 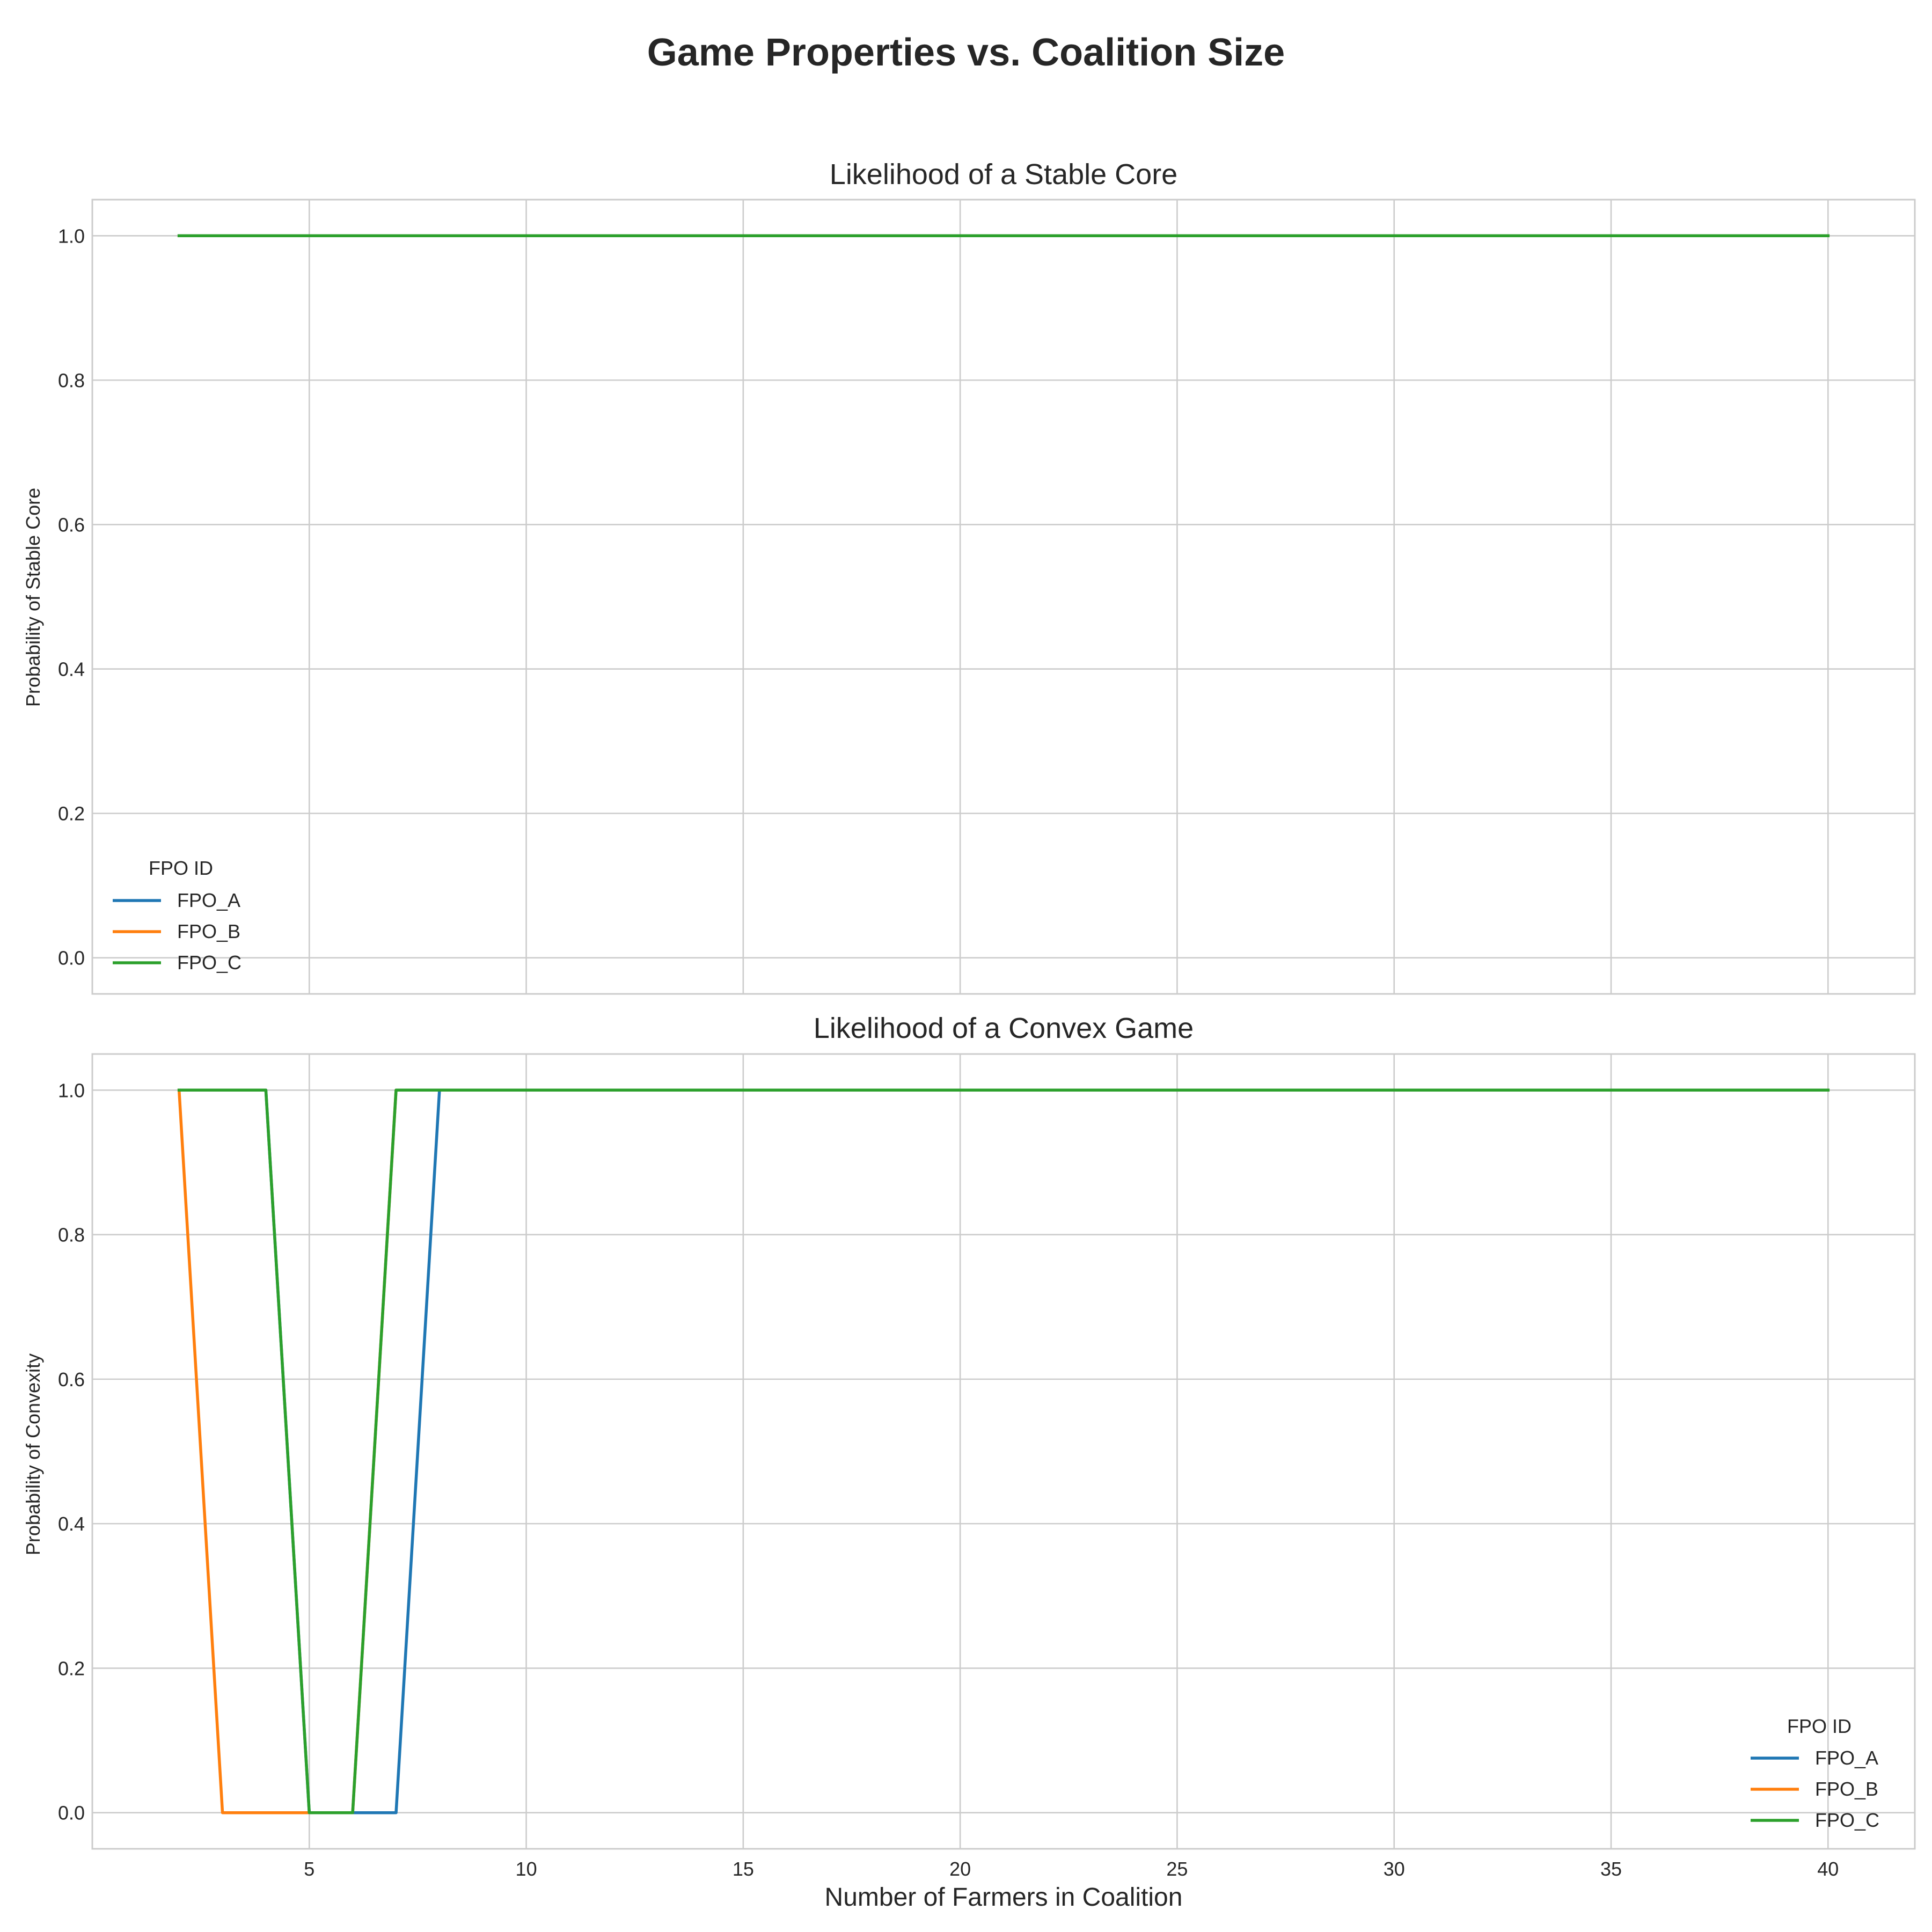 What do you see at coordinates (71, 669) in the screenshot?
I see `stable-core-y-tick-label: 0.4` at bounding box center [71, 669].